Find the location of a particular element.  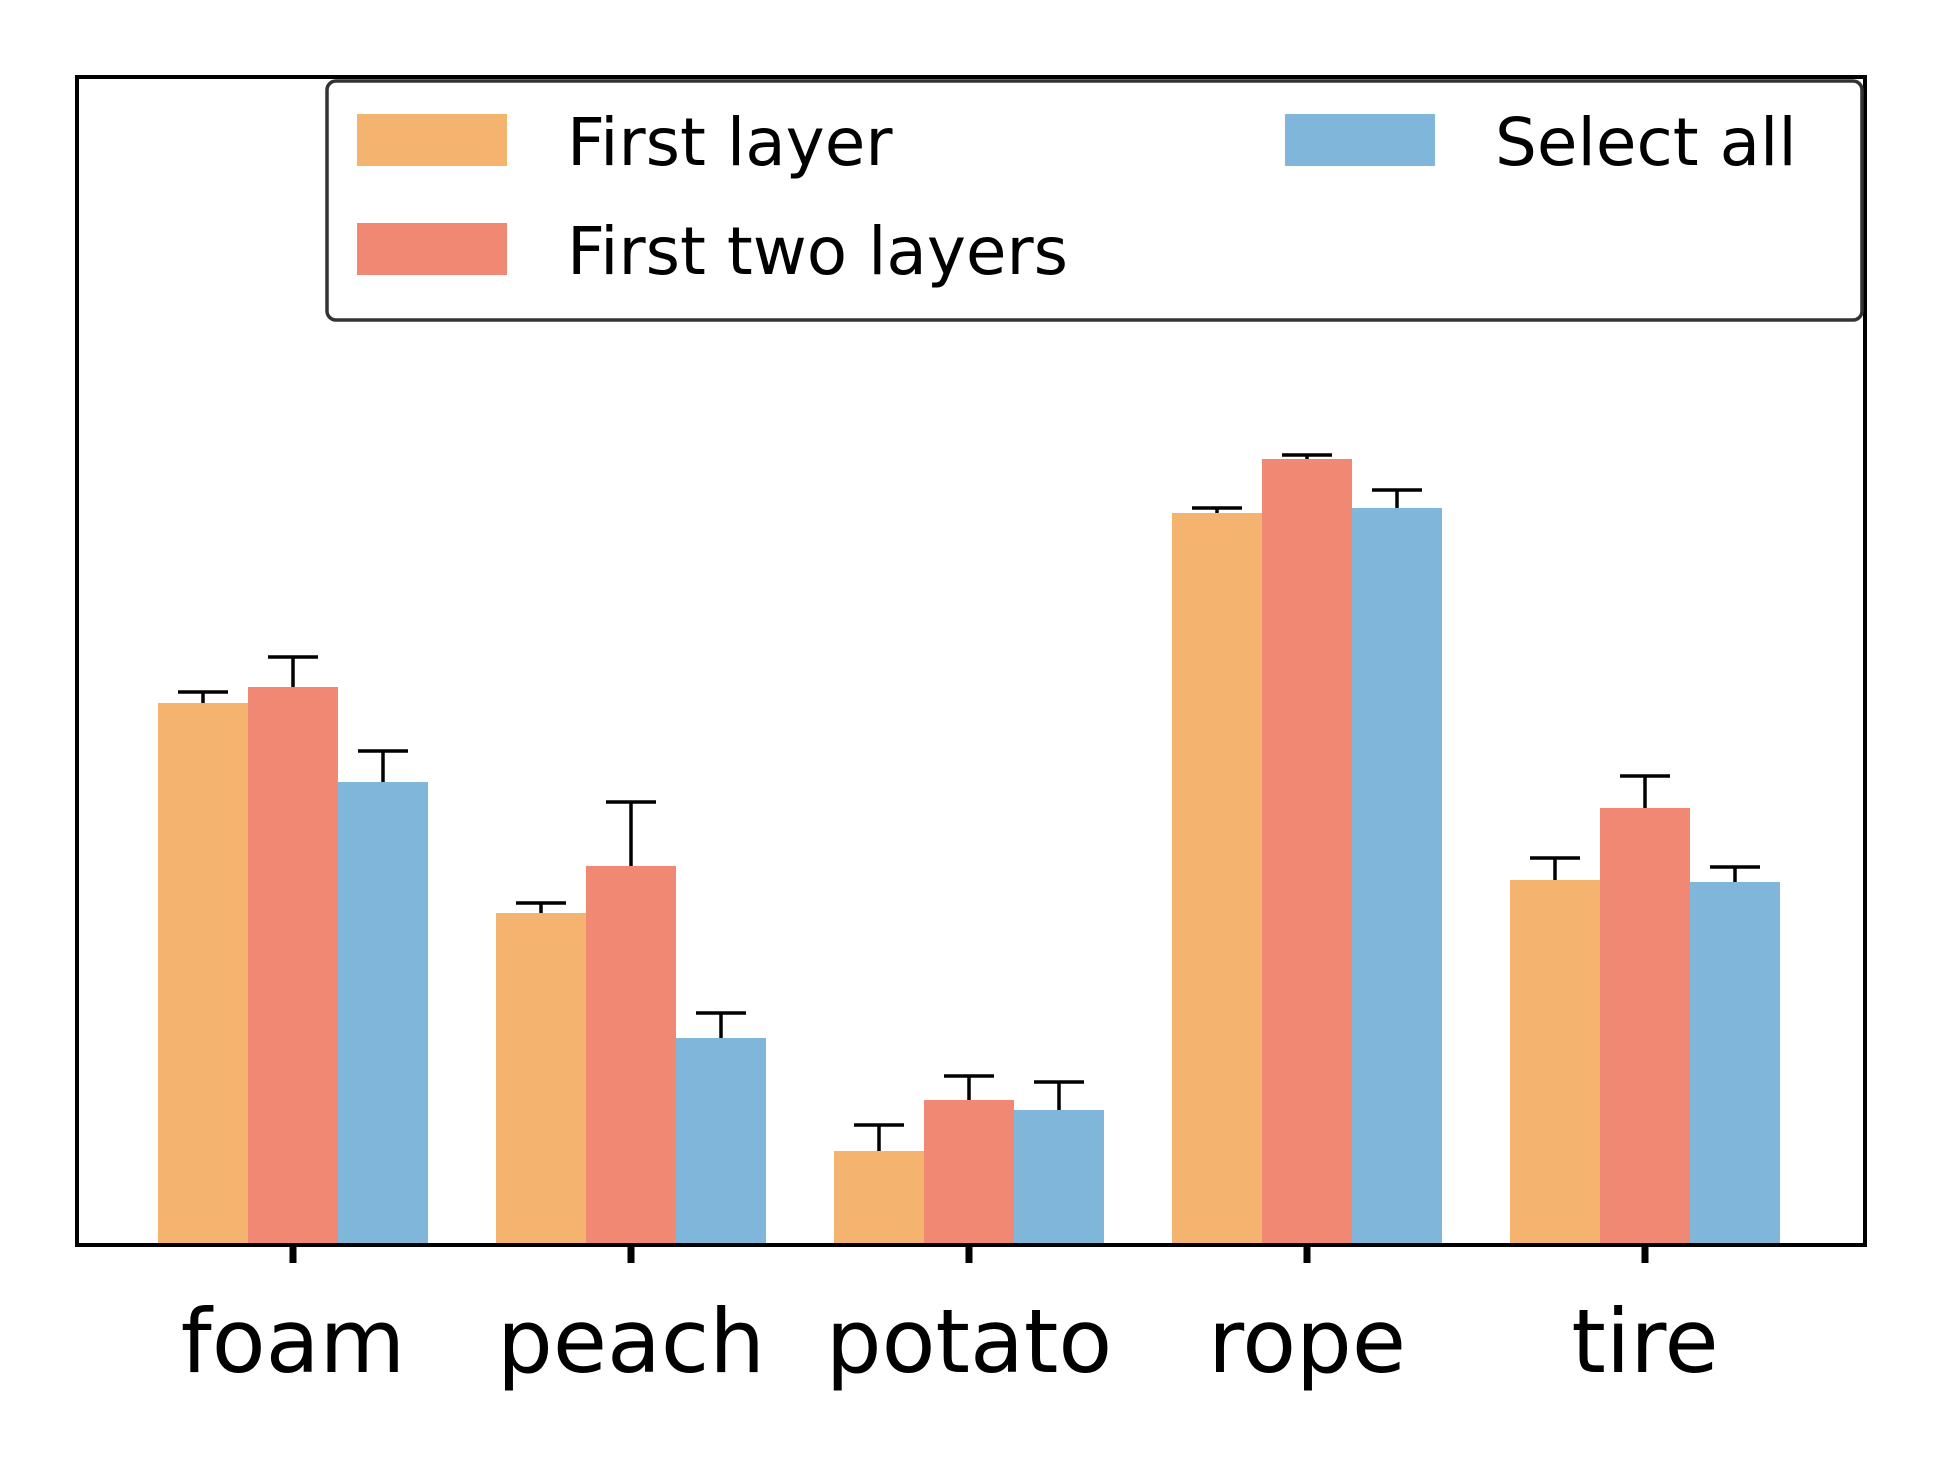

error-bar-first-layer-potato is located at coordinates (879, 1137).